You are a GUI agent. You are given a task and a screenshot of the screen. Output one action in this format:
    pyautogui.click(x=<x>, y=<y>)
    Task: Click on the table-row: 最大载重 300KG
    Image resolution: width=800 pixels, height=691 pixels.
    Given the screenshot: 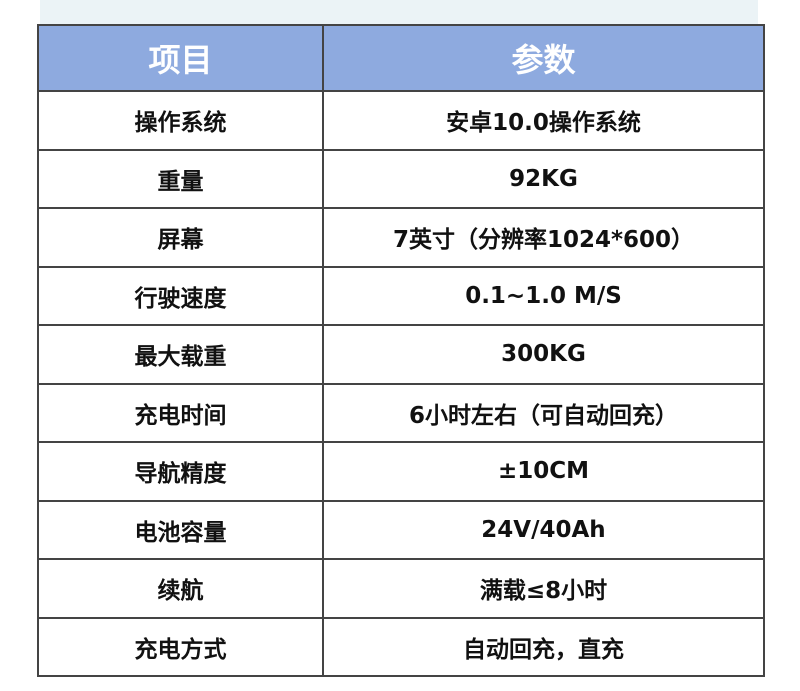 What is the action you would take?
    pyautogui.click(x=401, y=354)
    